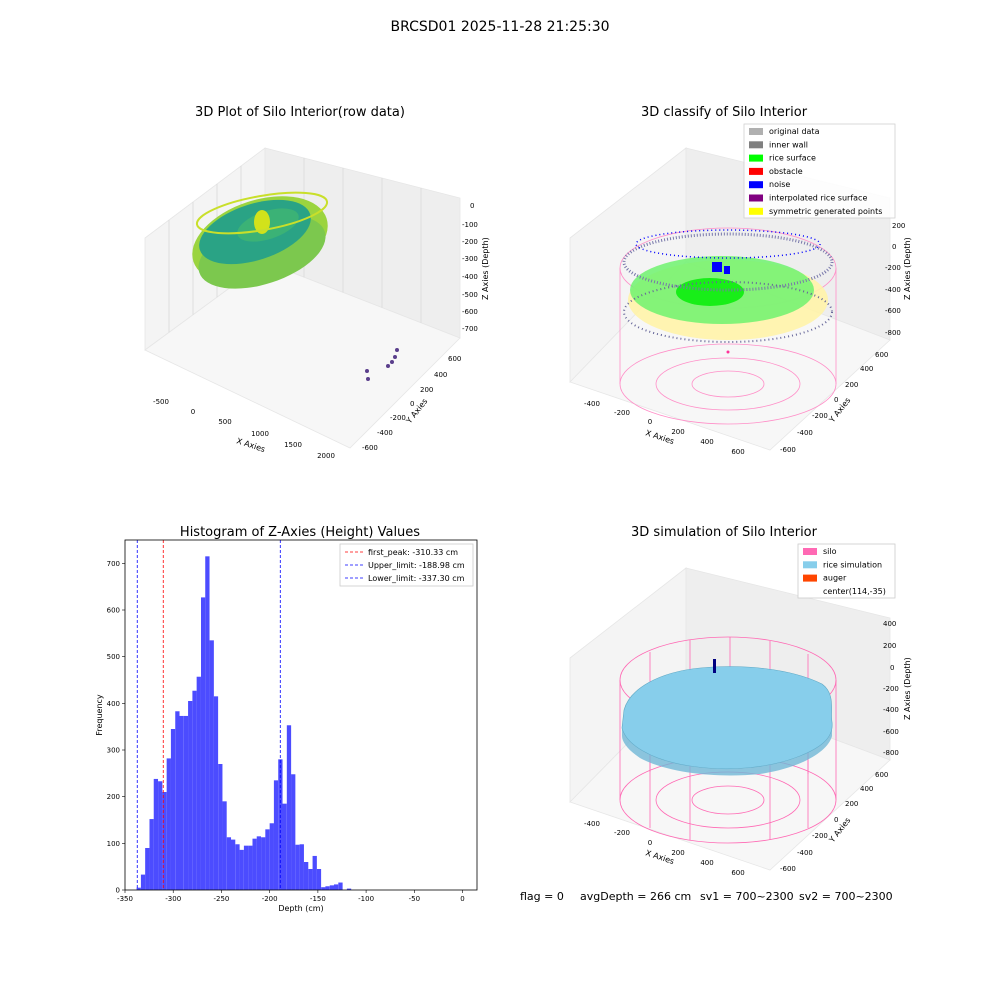 This screenshot has height=1000, width=1000. Describe the element at coordinates (470, 312) in the screenshot. I see `raw-z-tick: -600` at that location.